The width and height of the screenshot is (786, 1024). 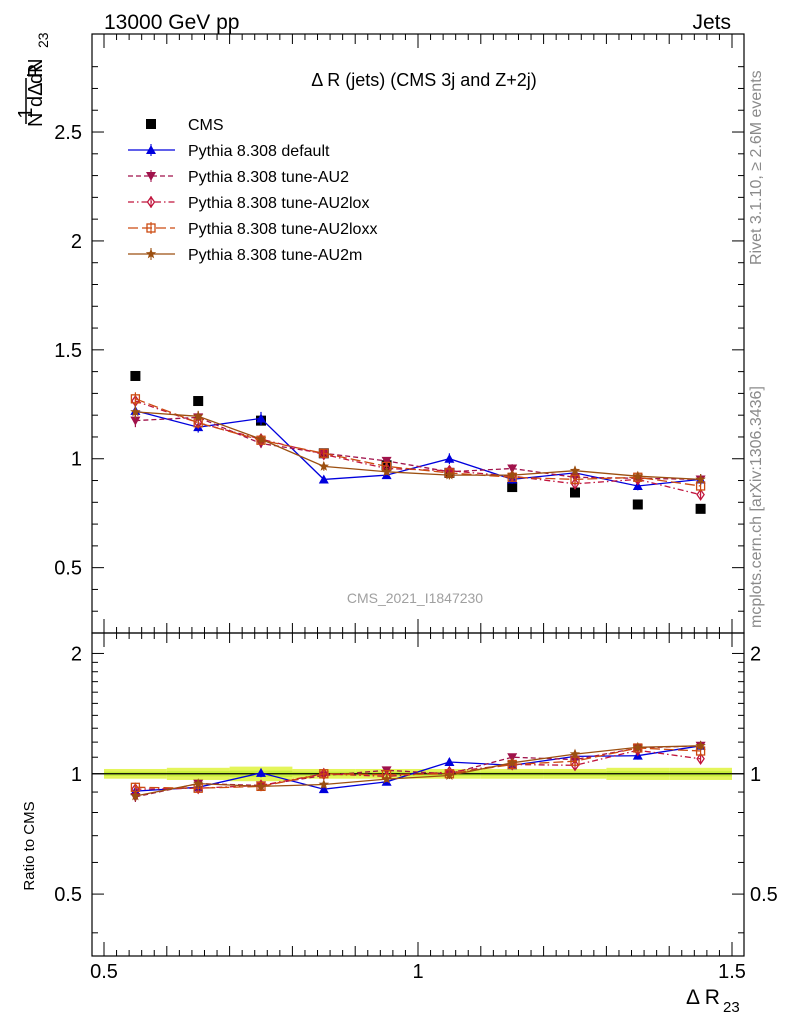 What do you see at coordinates (732, 972) in the screenshot?
I see `x-tick-label: 1.5` at bounding box center [732, 972].